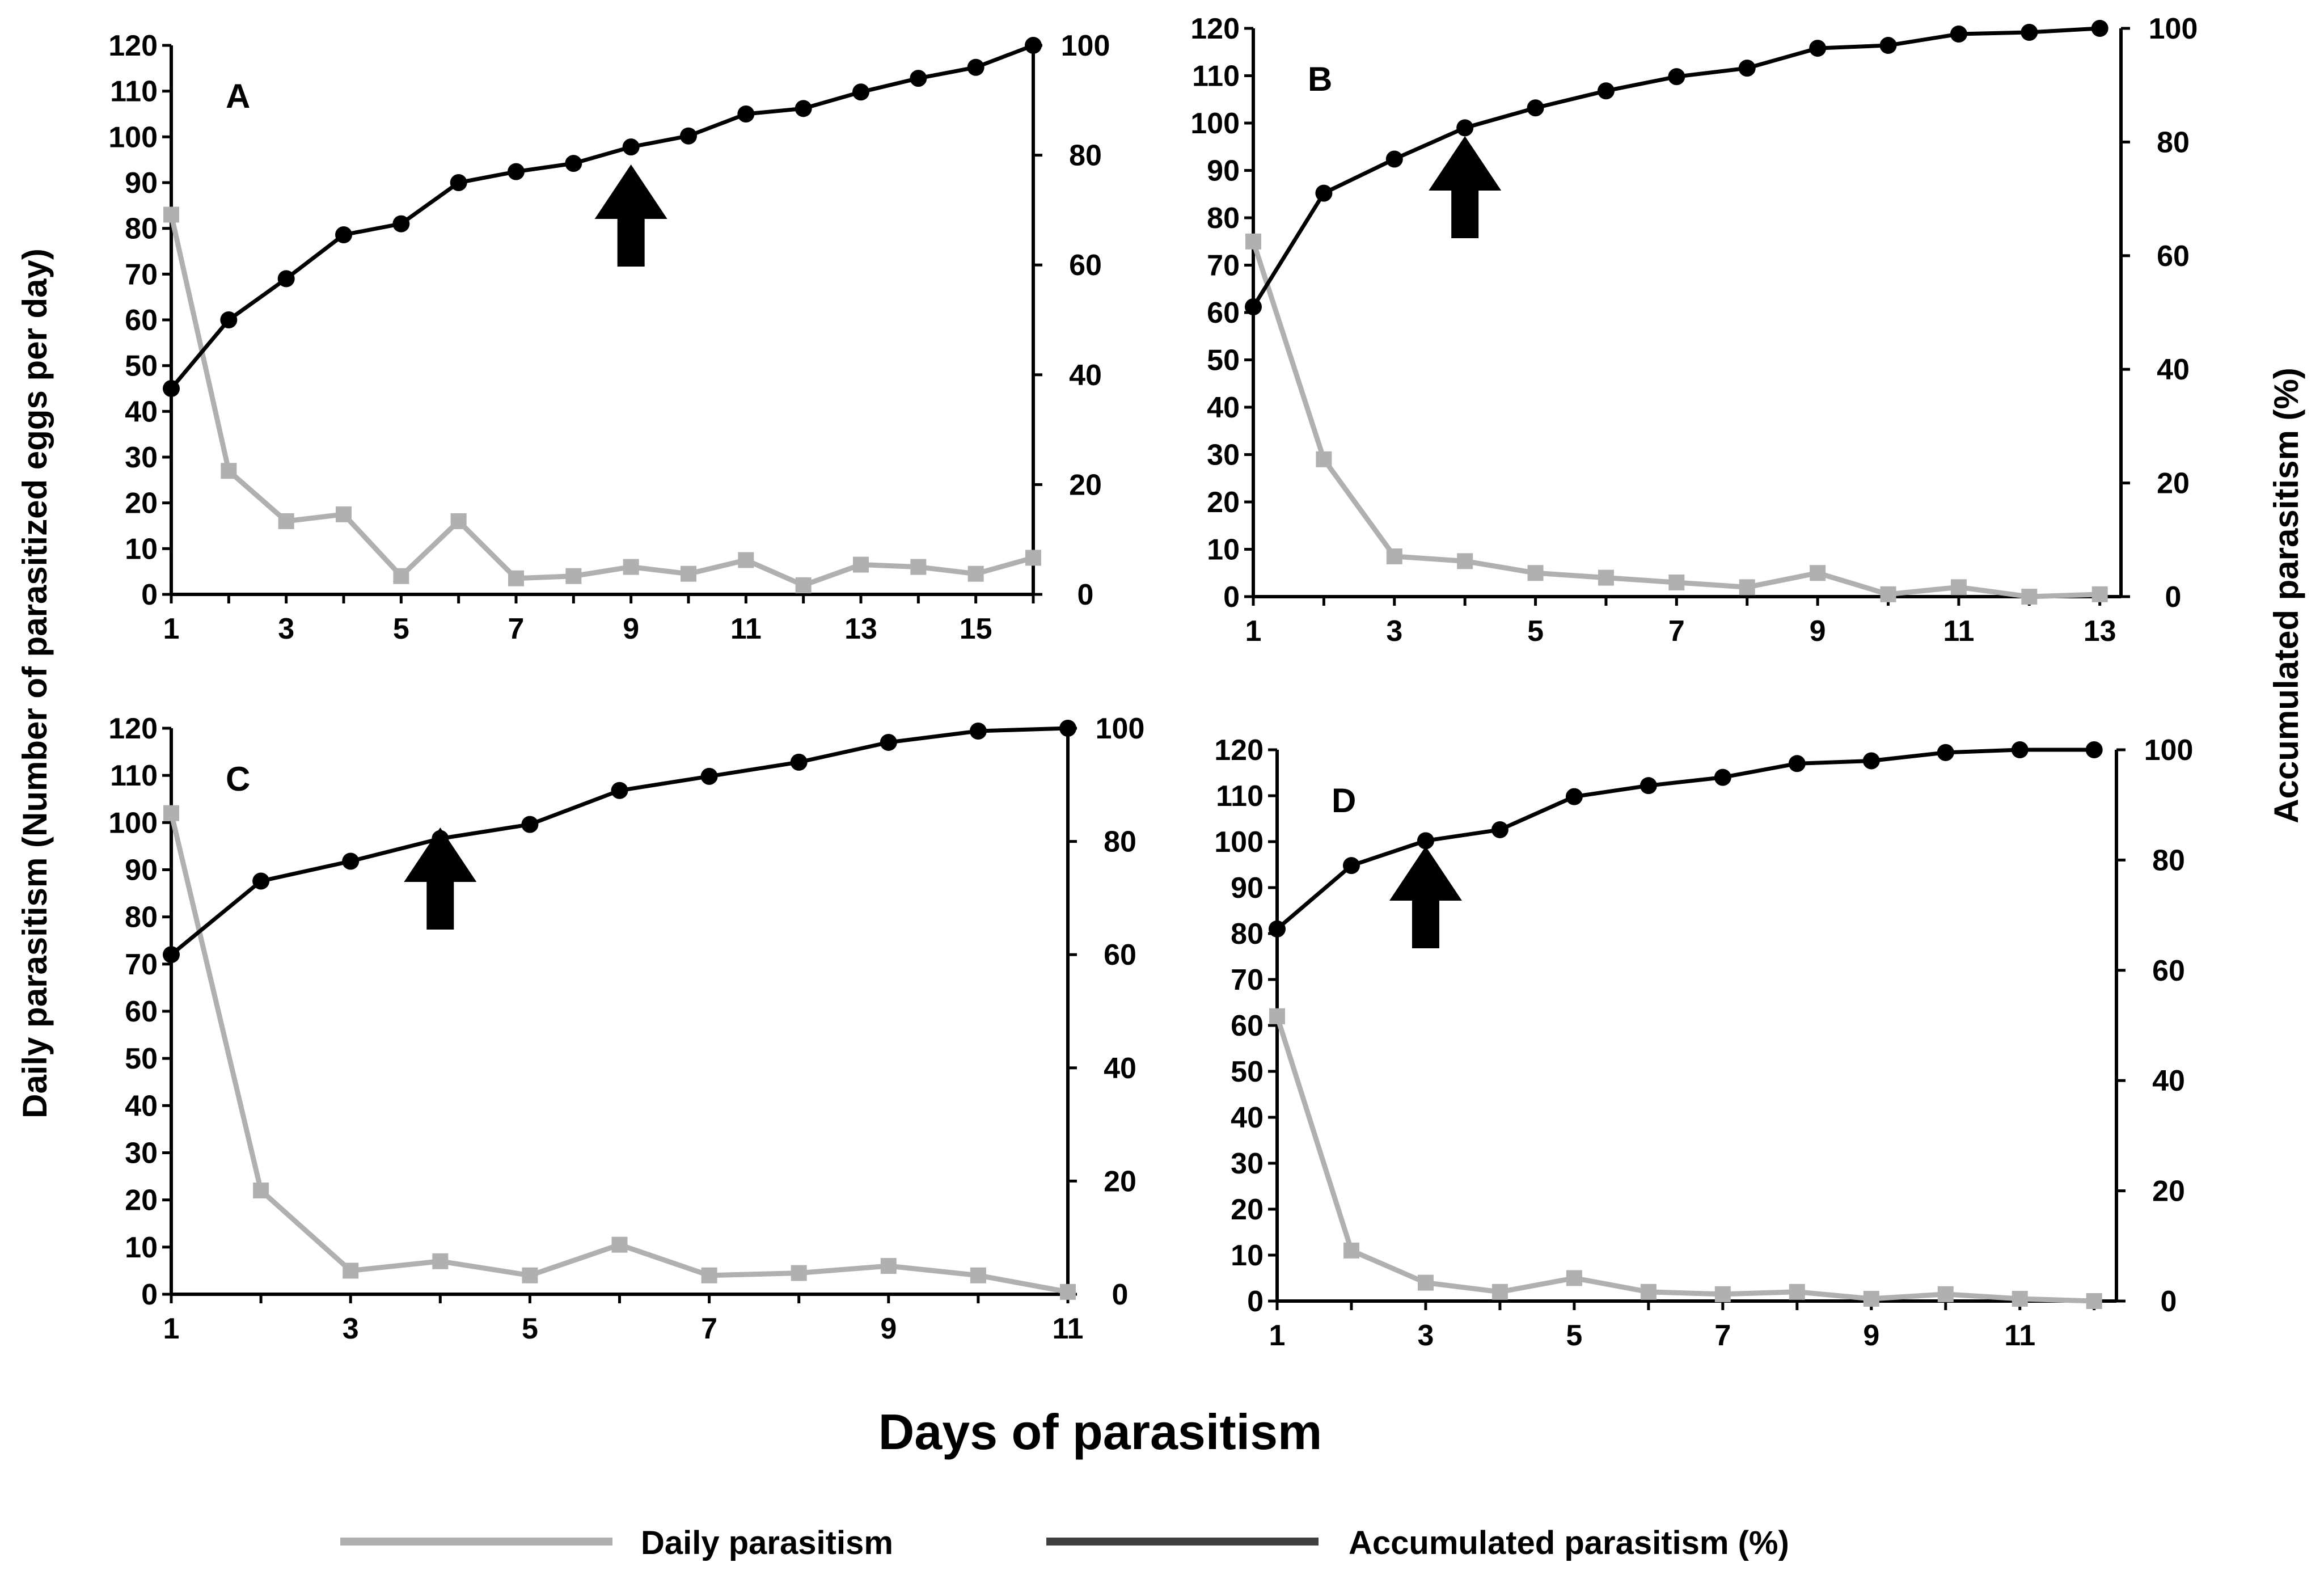  Describe the element at coordinates (631, 629) in the screenshot. I see `x-tick-label: 9` at that location.